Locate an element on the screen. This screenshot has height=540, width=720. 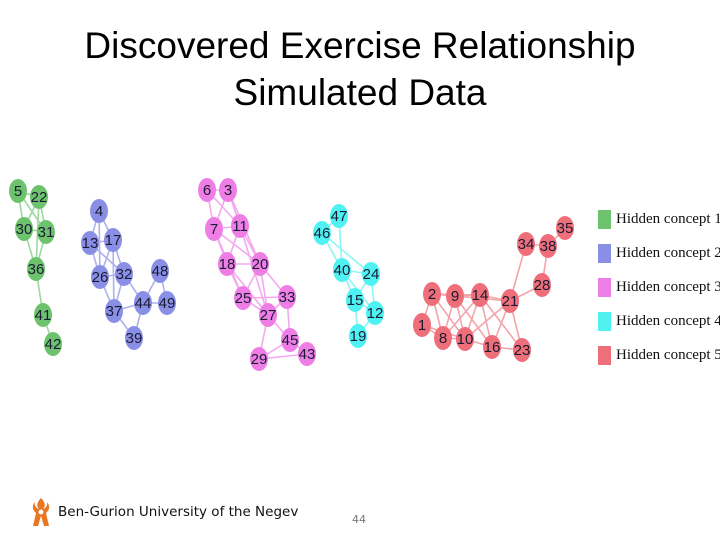
graph-node: 25 is located at coordinates (243, 298).